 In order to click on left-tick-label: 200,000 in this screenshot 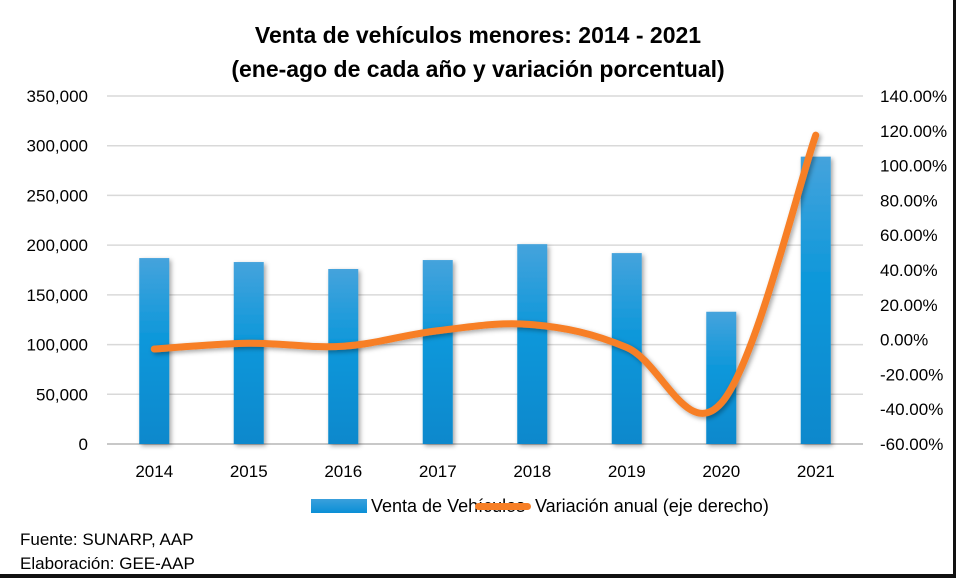, I will do `click(57, 245)`.